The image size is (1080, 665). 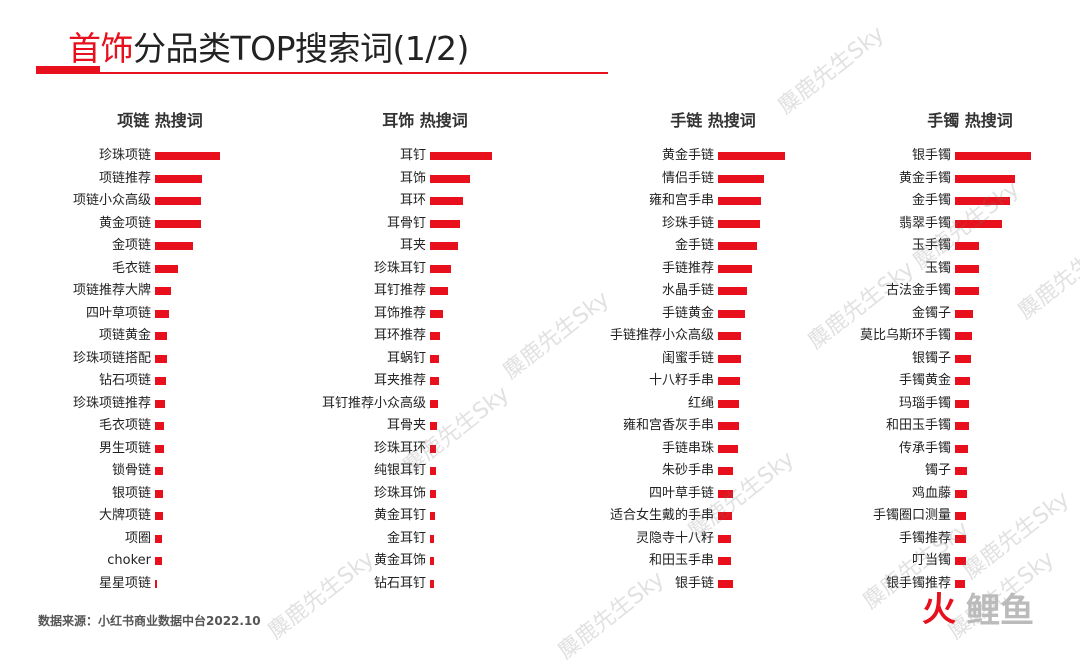 What do you see at coordinates (111, 403) in the screenshot?
I see `bar-label: 珍珠项链推荐` at bounding box center [111, 403].